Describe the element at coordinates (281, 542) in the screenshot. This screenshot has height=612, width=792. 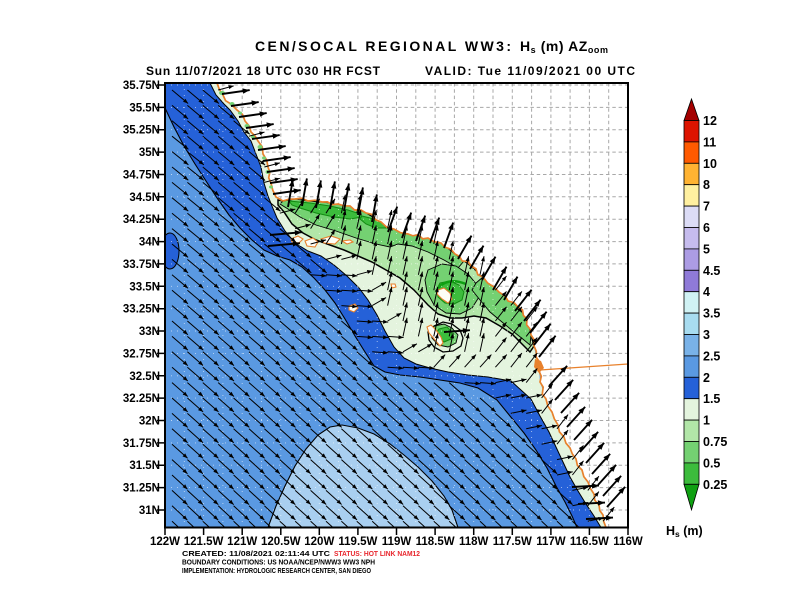
I see `svg-text: 120.5W` at that location.